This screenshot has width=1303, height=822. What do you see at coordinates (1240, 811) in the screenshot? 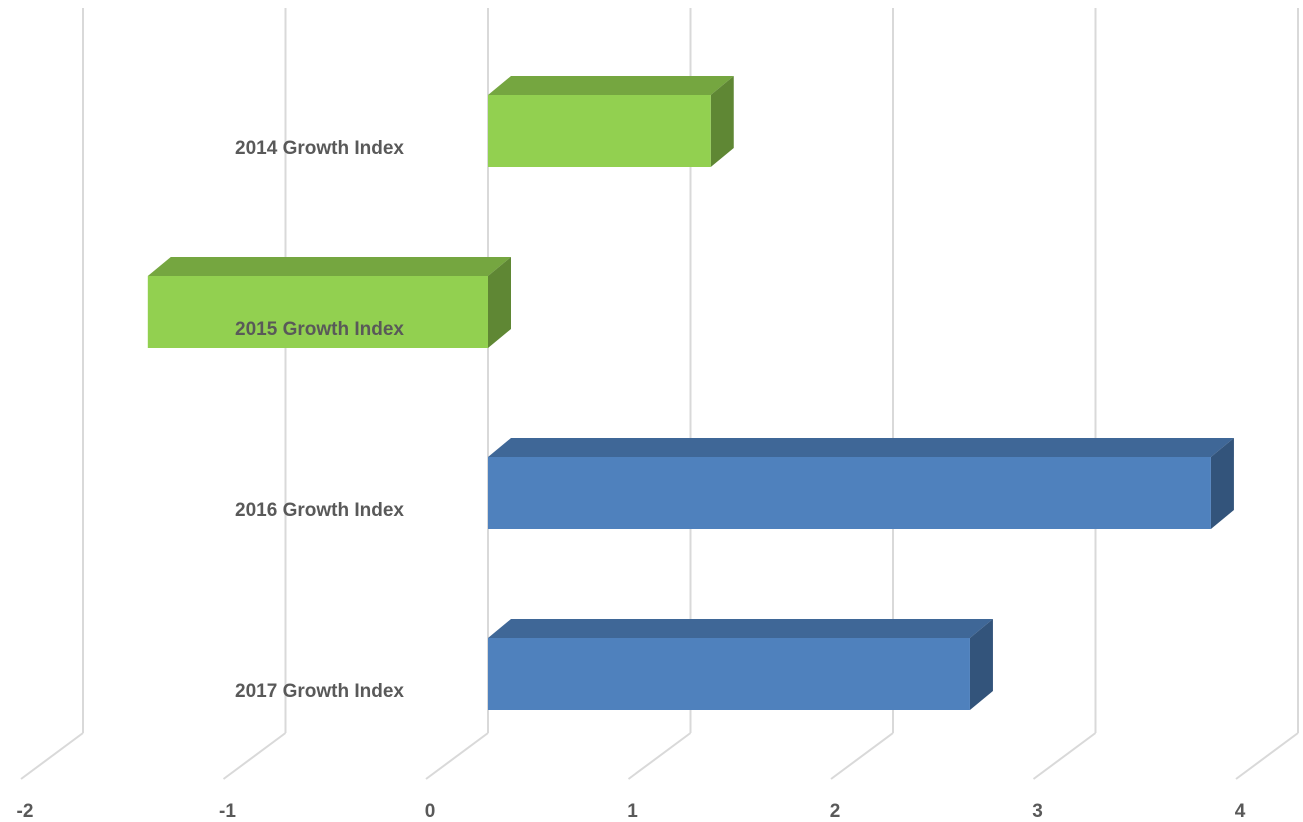
I see `x-tick-label: 4` at bounding box center [1240, 811].